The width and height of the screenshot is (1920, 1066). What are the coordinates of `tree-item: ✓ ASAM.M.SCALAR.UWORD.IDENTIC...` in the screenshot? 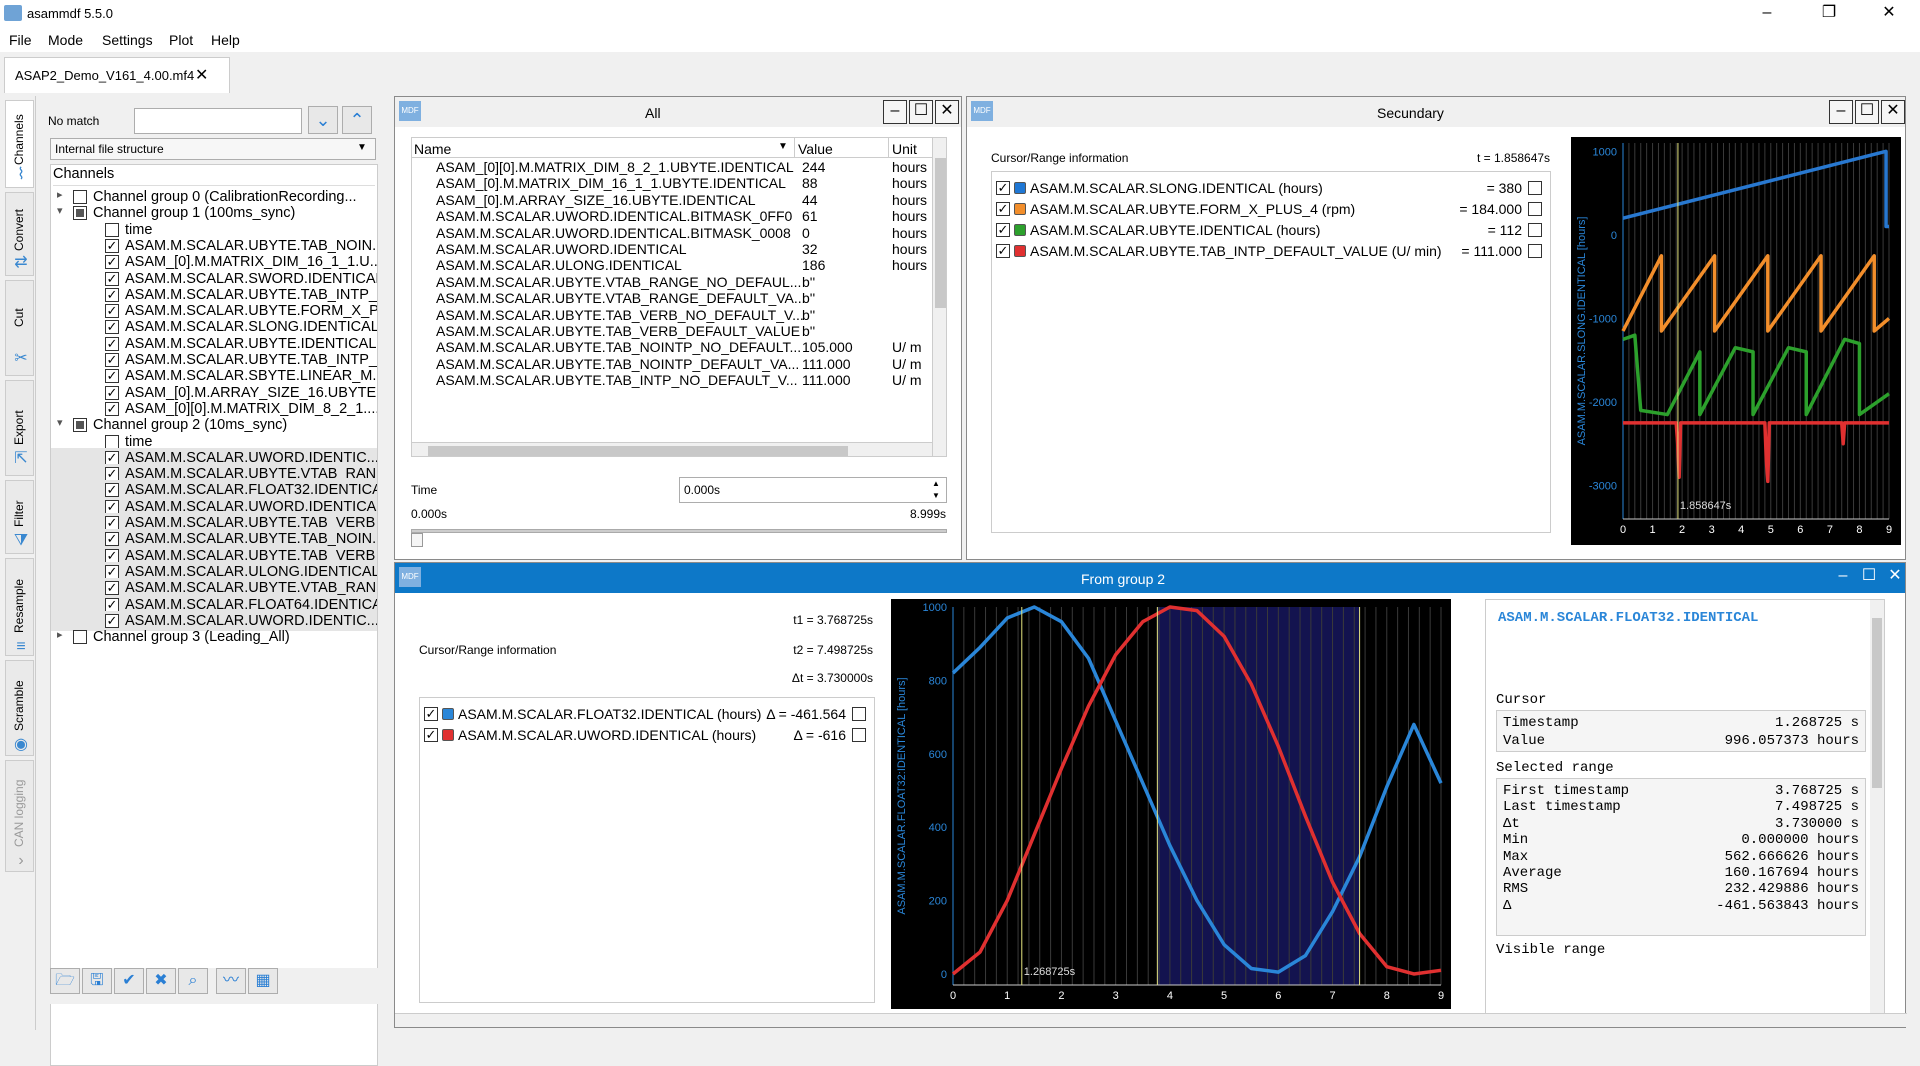 It's located at (214, 457).